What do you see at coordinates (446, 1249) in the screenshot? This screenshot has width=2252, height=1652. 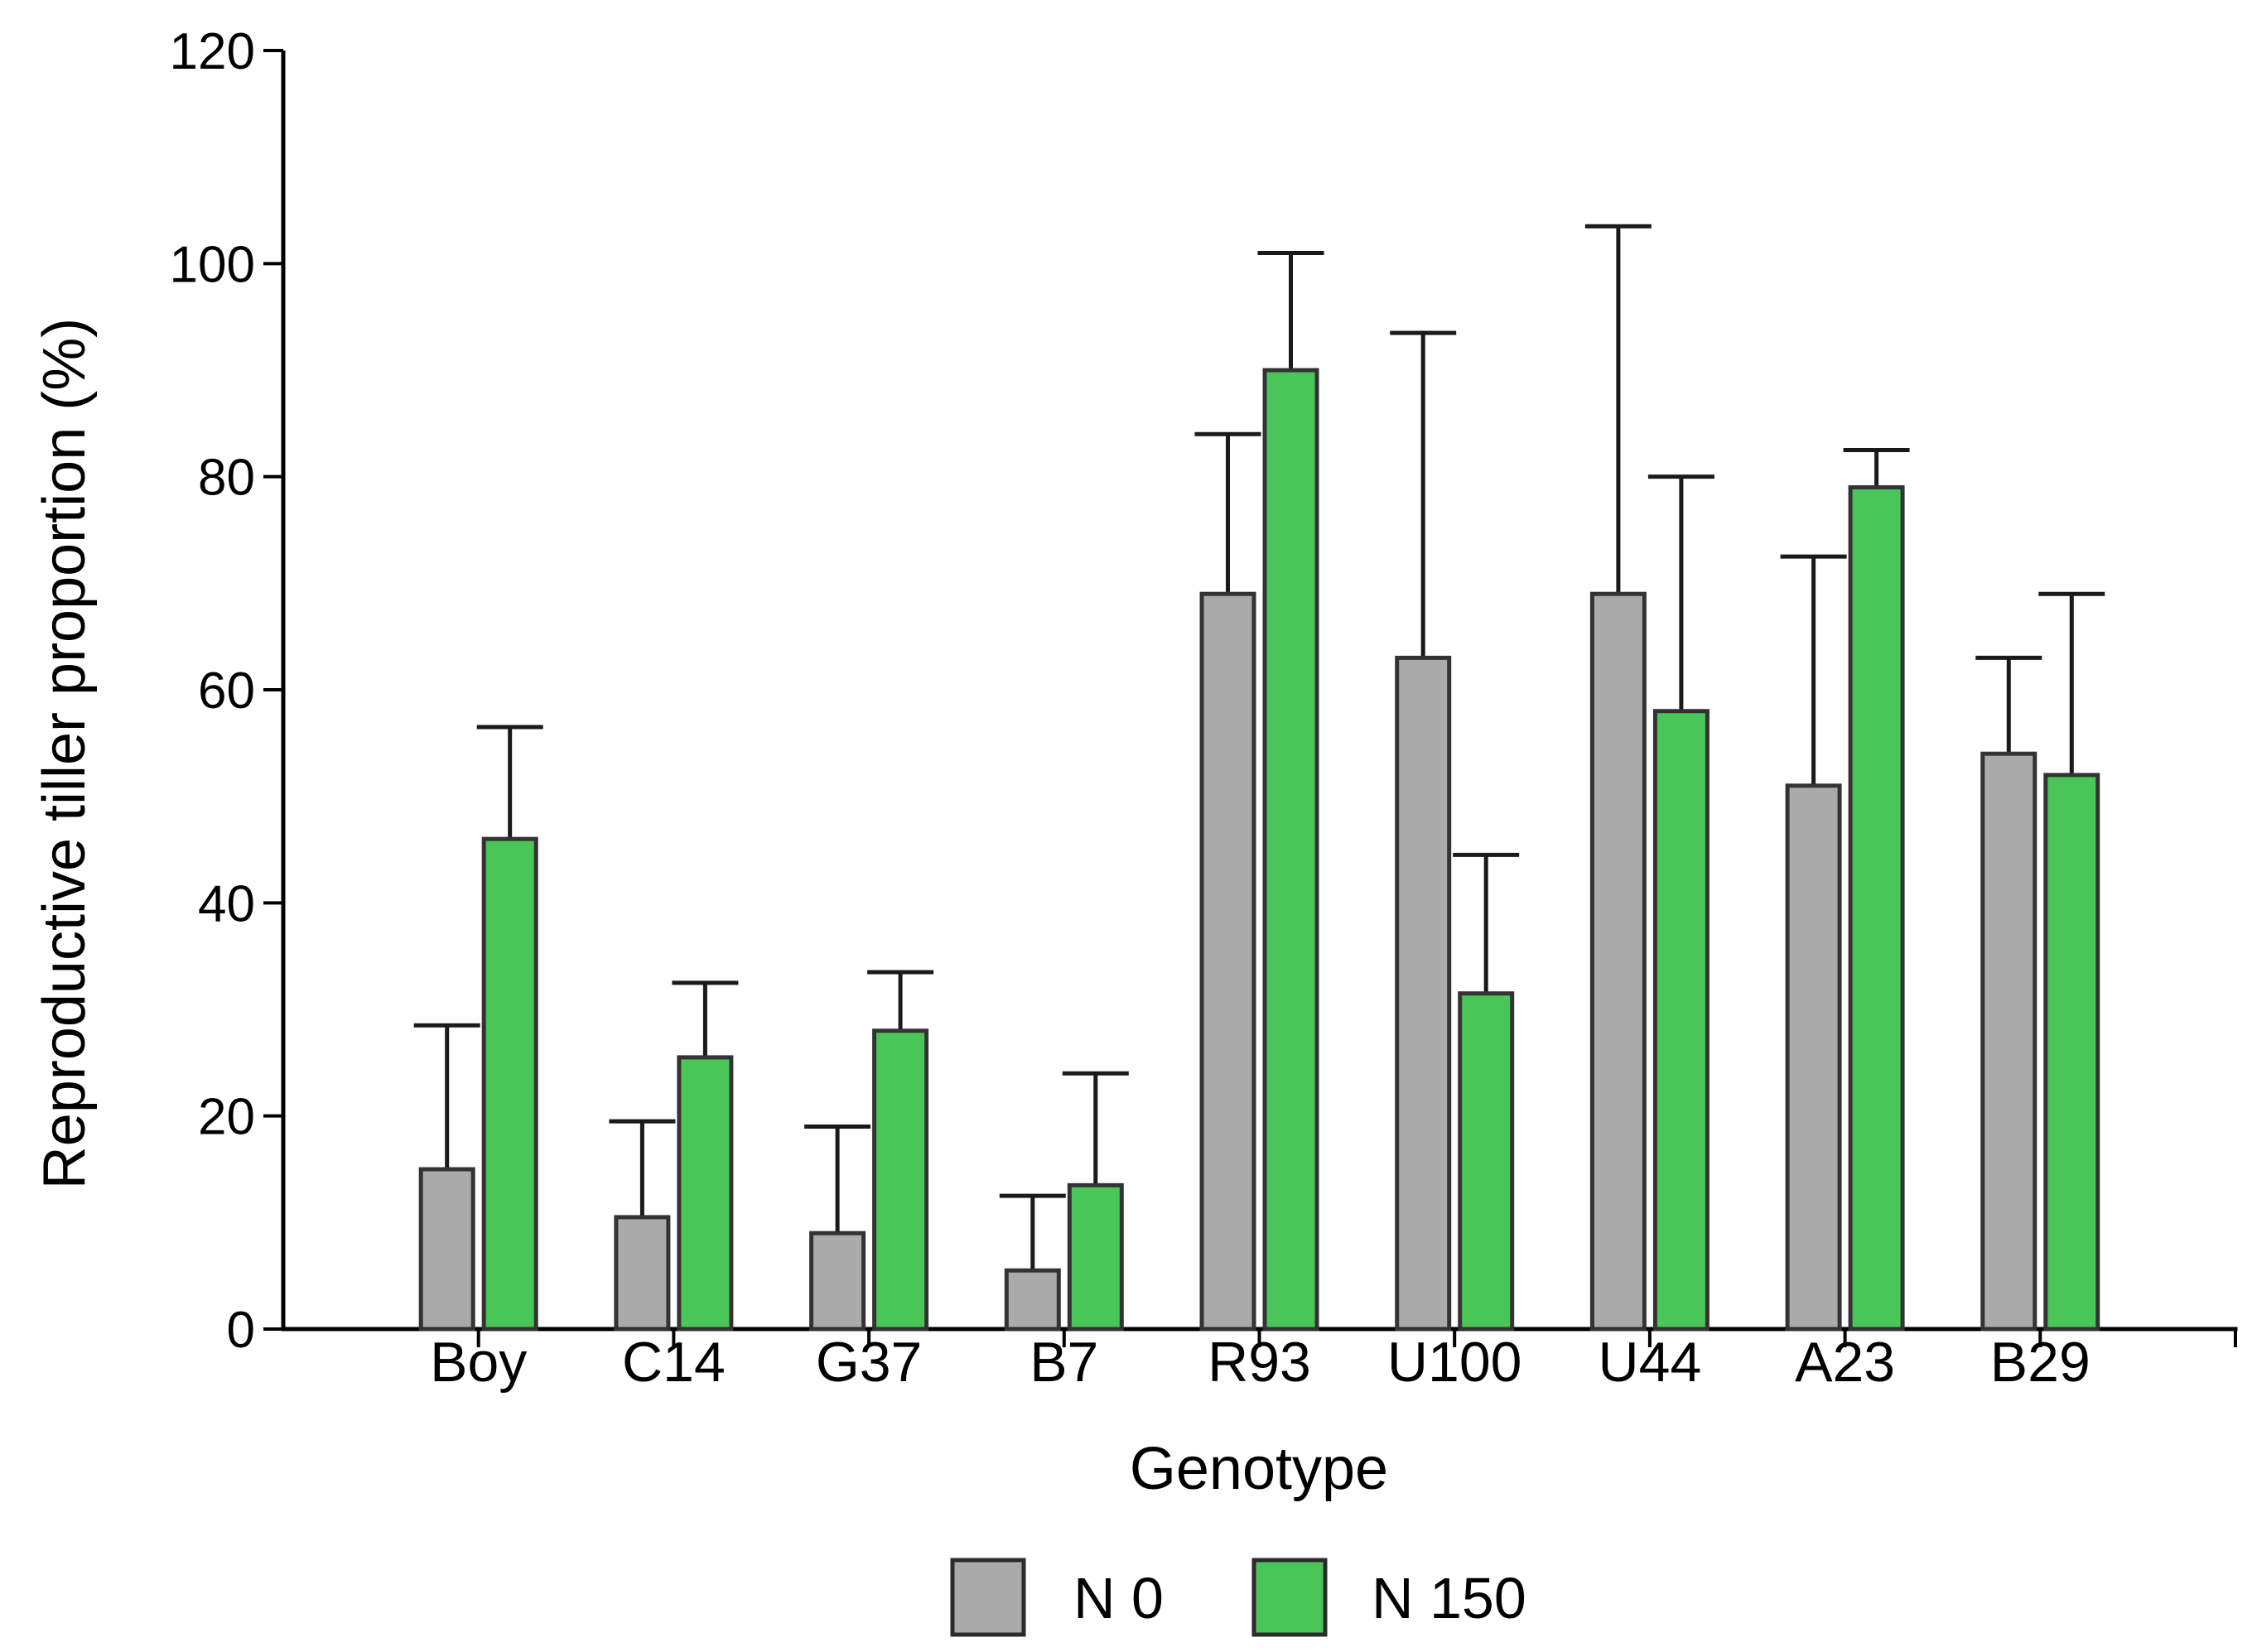 I see `bar-n0-boy` at bounding box center [446, 1249].